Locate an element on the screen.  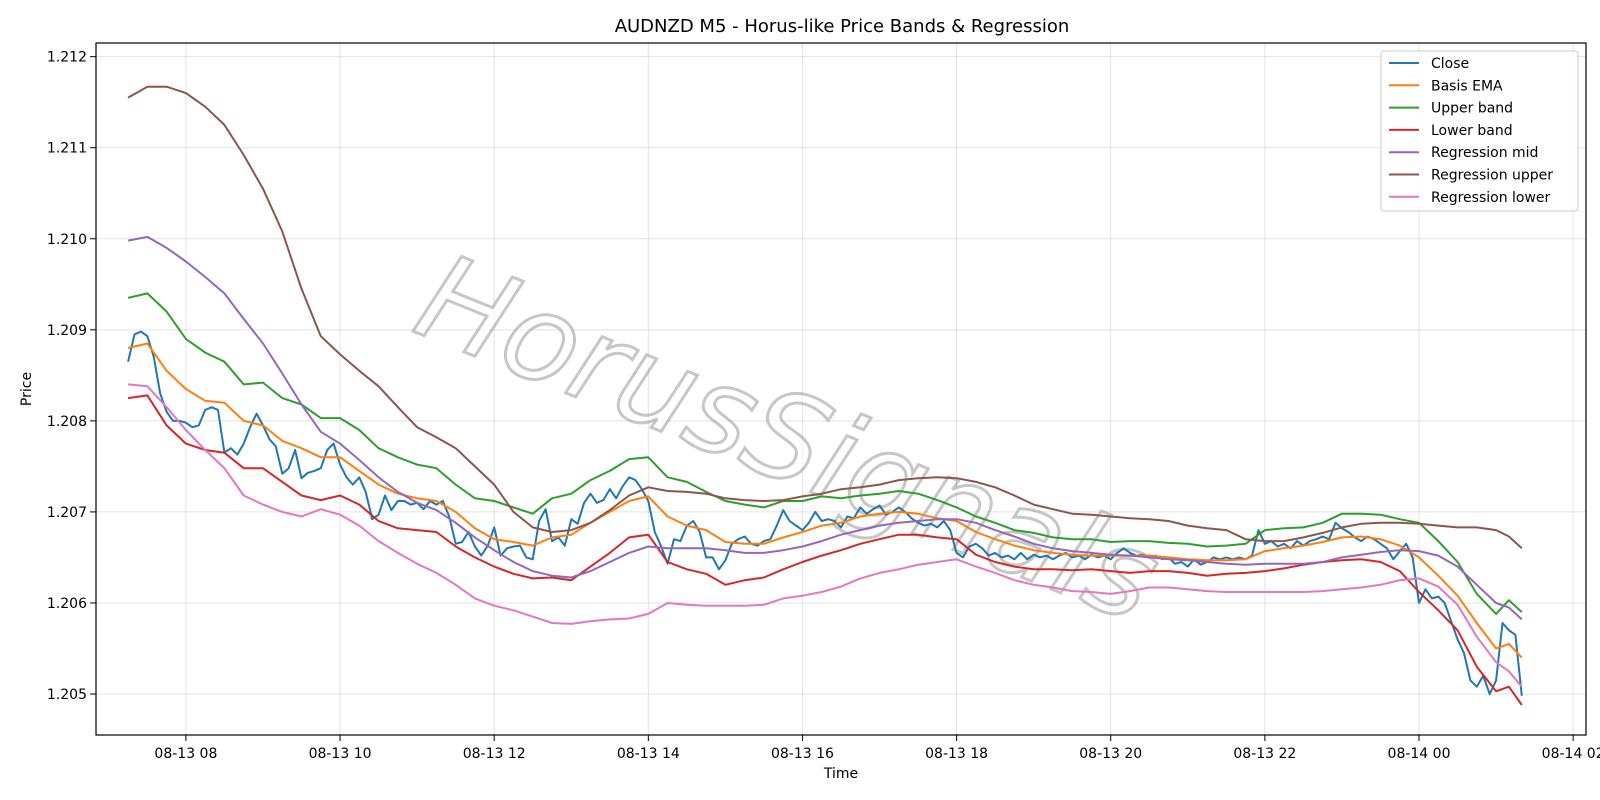
x-tick-label: 08-13 10 is located at coordinates (340, 754).